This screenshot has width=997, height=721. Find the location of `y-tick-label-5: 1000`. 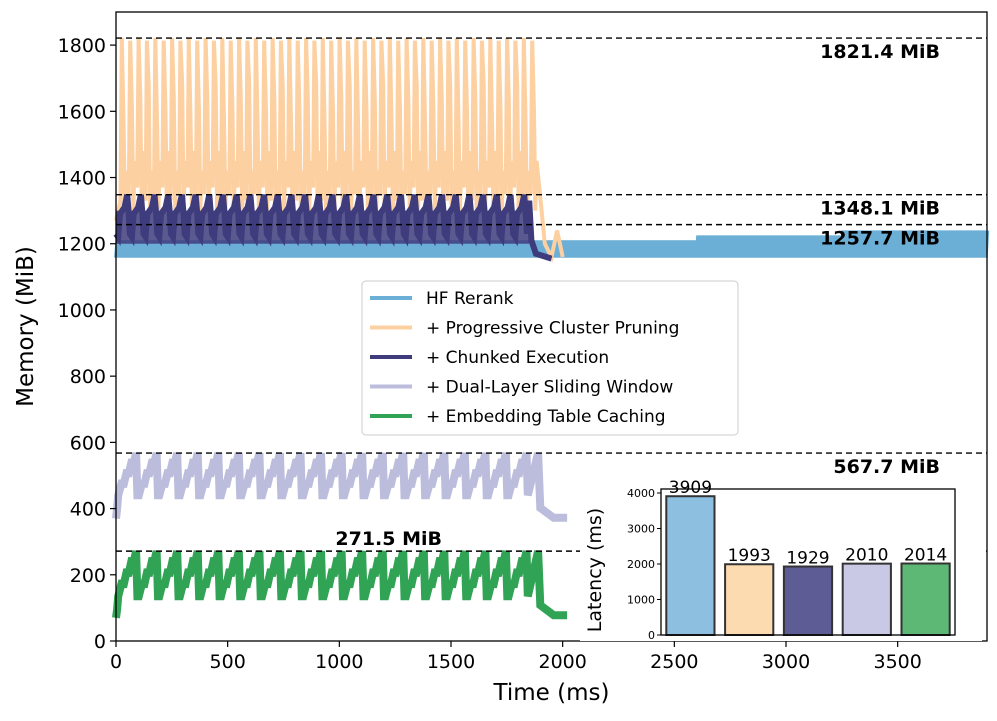

y-tick-label-5: 1000 is located at coordinates (82, 311).